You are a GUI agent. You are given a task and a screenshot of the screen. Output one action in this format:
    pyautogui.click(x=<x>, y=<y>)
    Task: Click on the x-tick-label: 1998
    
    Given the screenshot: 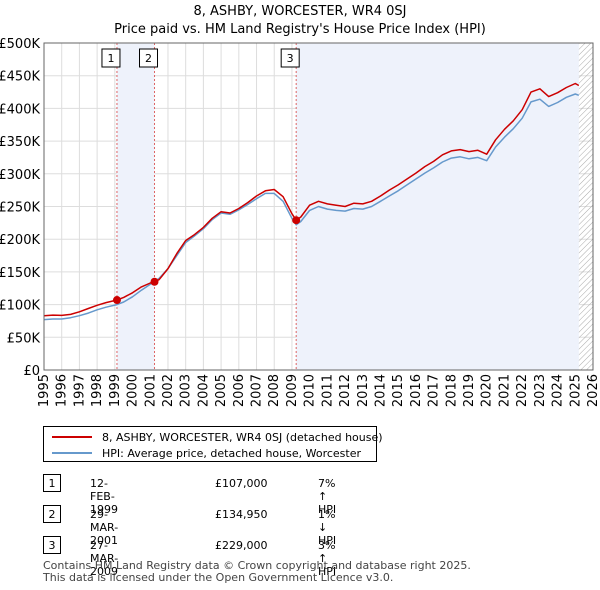 What is the action you would take?
    pyautogui.click(x=97, y=390)
    